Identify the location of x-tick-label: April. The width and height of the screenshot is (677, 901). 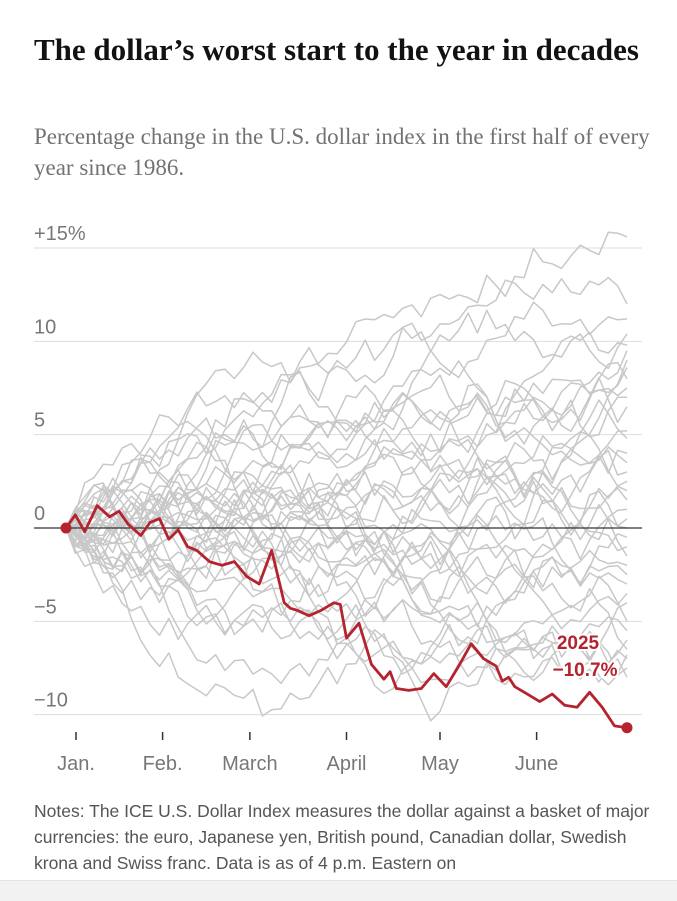
(346, 764).